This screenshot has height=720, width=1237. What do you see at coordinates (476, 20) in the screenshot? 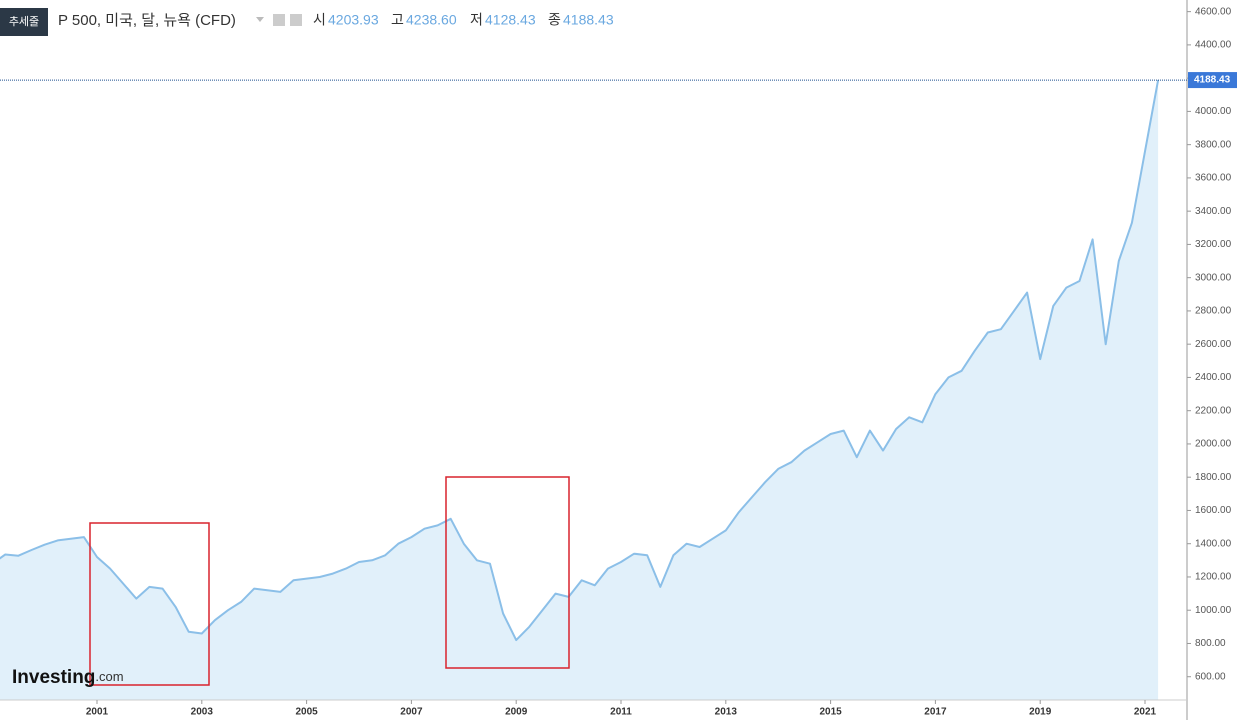
I see `ohlc-label: 저` at bounding box center [476, 20].